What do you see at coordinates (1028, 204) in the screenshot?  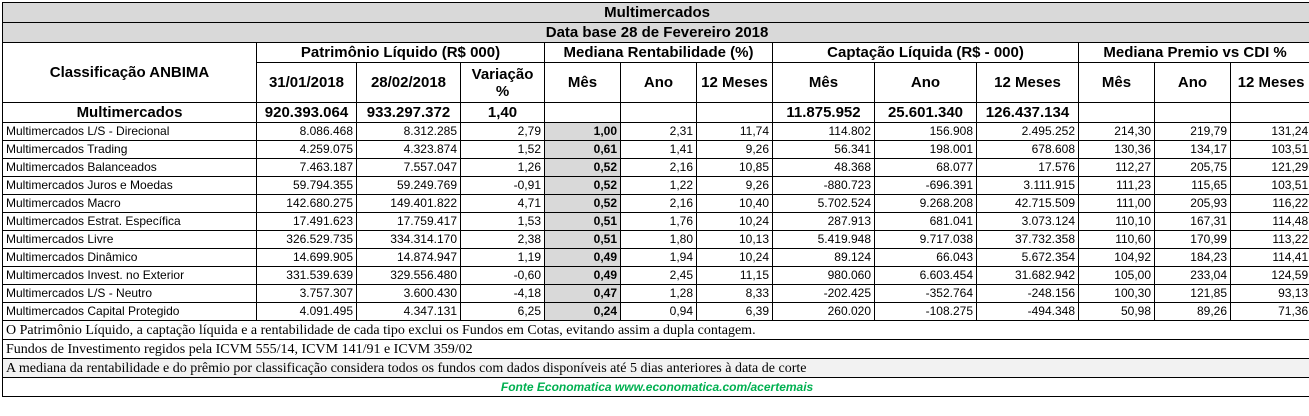 I see `table-cell: 42.715.509` at bounding box center [1028, 204].